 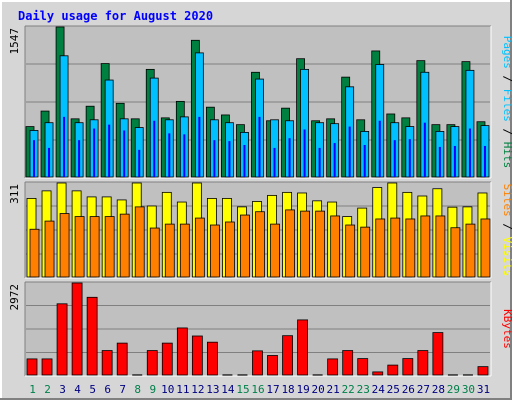 I want to click on day-label: 30, so click(x=468, y=389).